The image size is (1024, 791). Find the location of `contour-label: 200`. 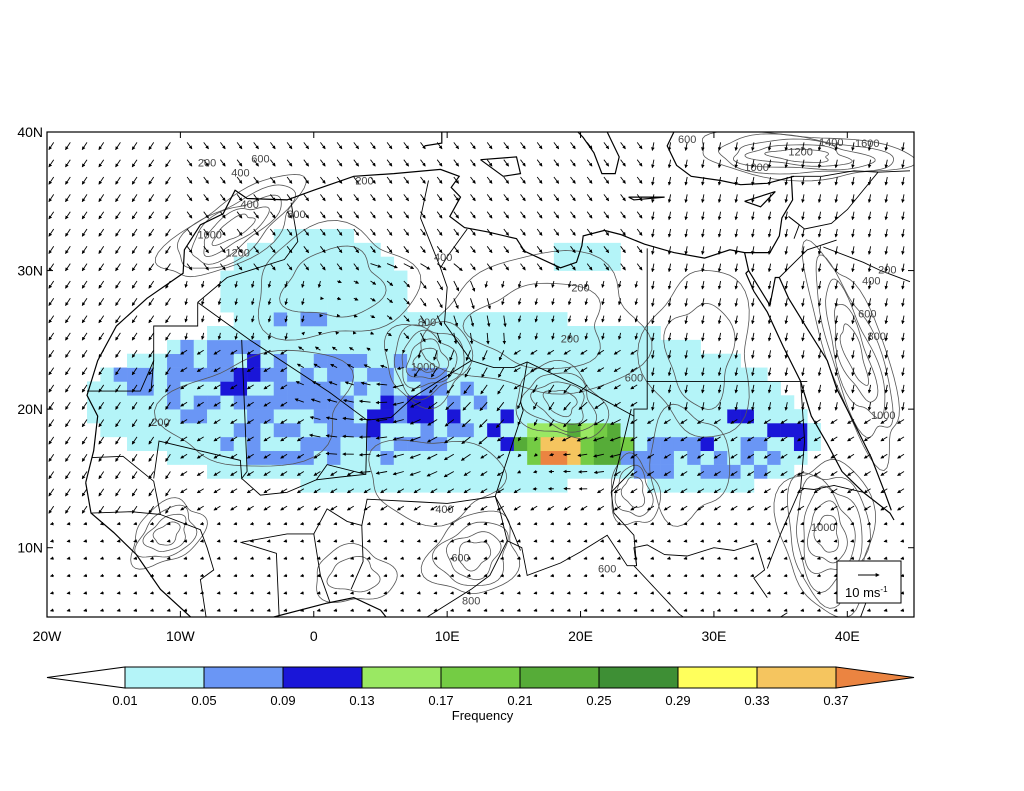

contour-label: 200 is located at coordinates (207, 164).